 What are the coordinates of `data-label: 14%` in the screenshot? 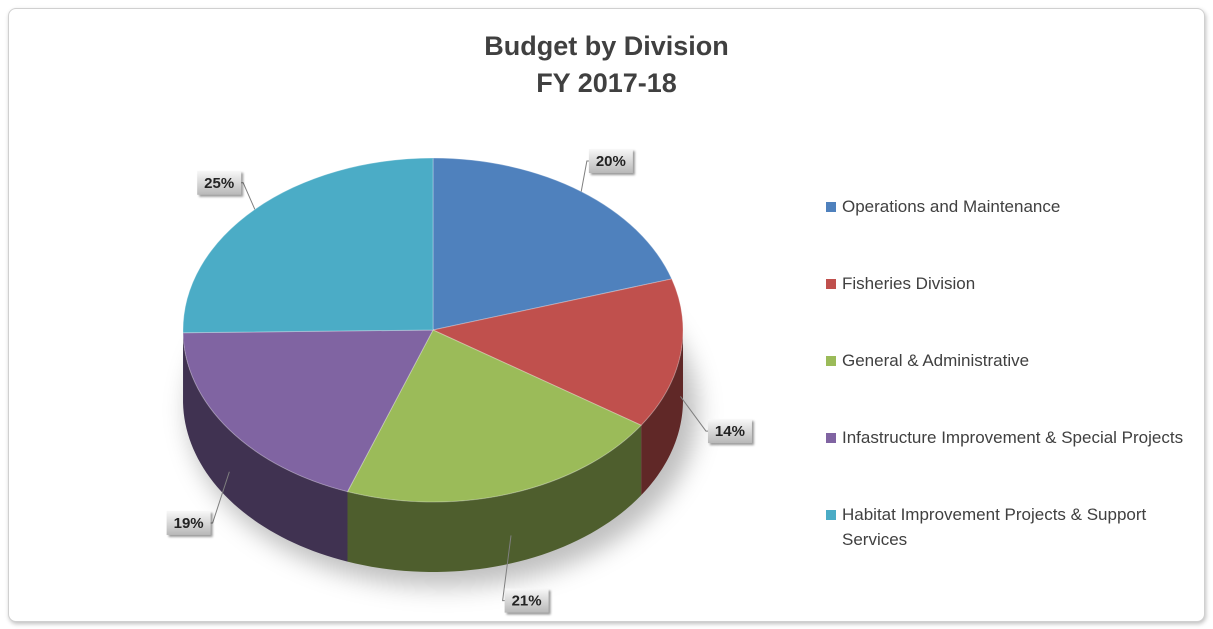 It's located at (730, 431).